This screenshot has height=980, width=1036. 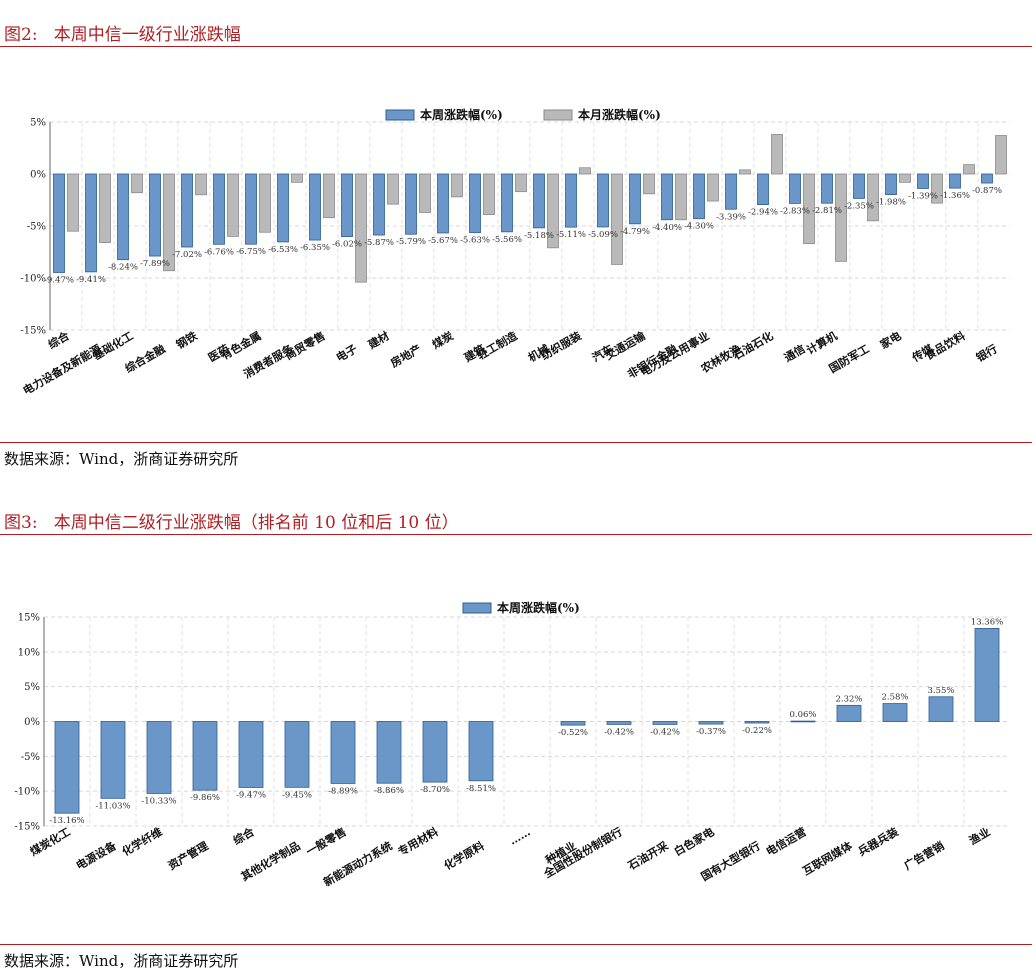 I want to click on figure3-top-rule, so click(x=516, y=534).